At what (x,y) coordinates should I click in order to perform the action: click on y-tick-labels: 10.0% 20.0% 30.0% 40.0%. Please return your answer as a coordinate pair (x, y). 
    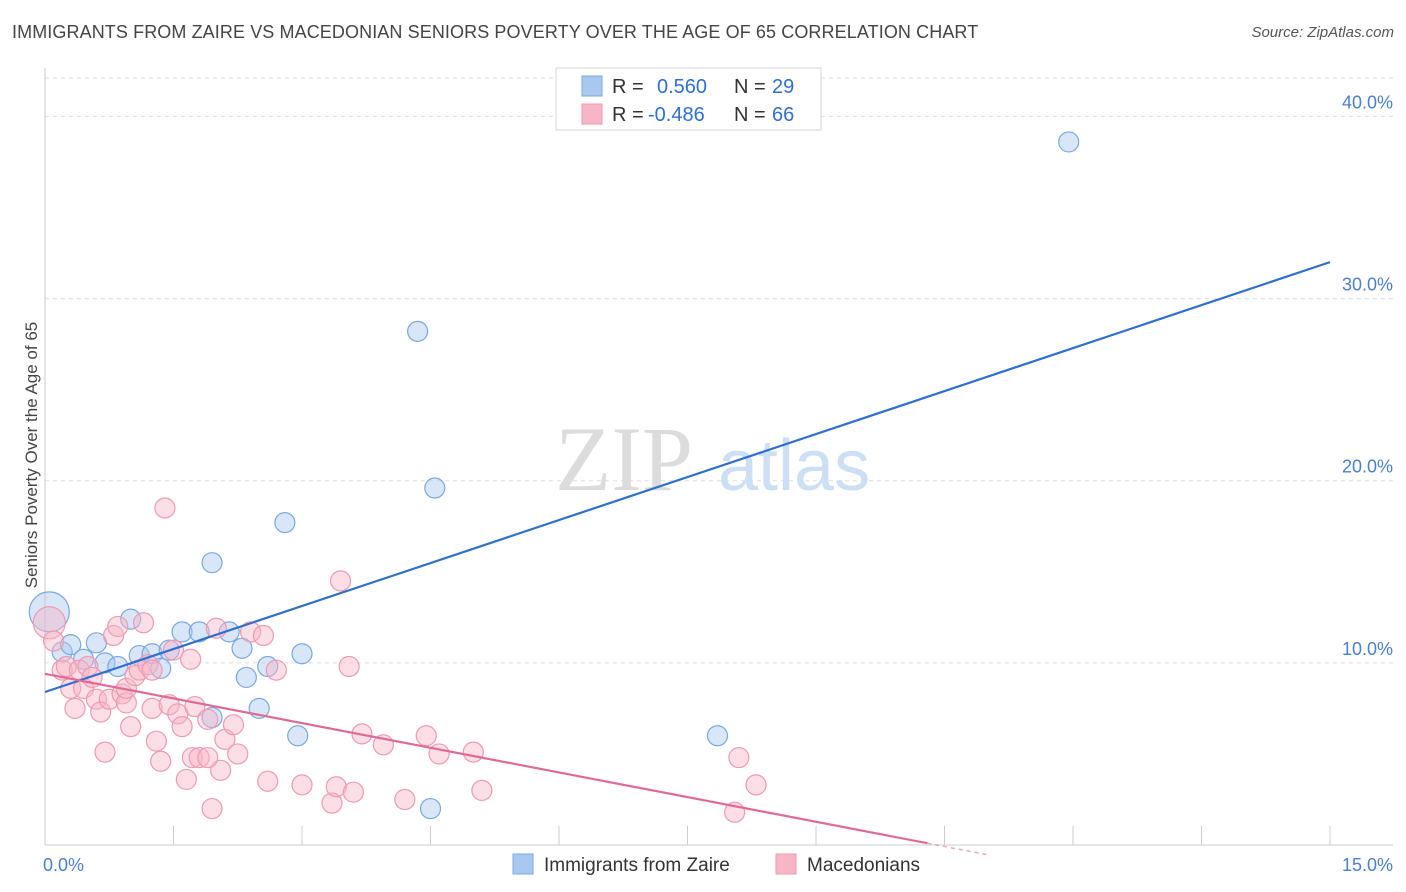
    Looking at the image, I should click on (1367, 375).